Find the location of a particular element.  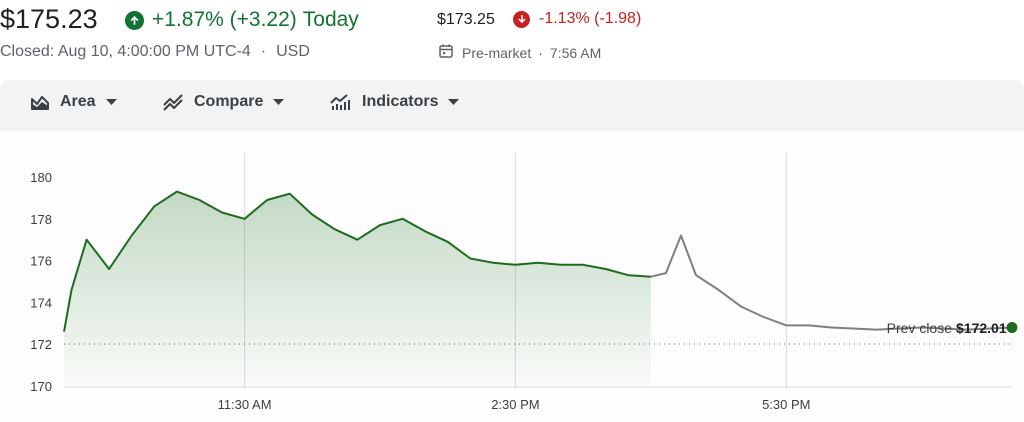

compare-icon is located at coordinates (173, 102).